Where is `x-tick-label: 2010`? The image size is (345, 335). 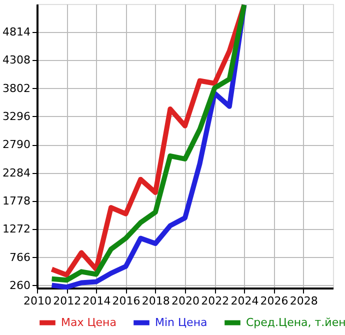
x-tick-label: 2010 is located at coordinates (38, 301).